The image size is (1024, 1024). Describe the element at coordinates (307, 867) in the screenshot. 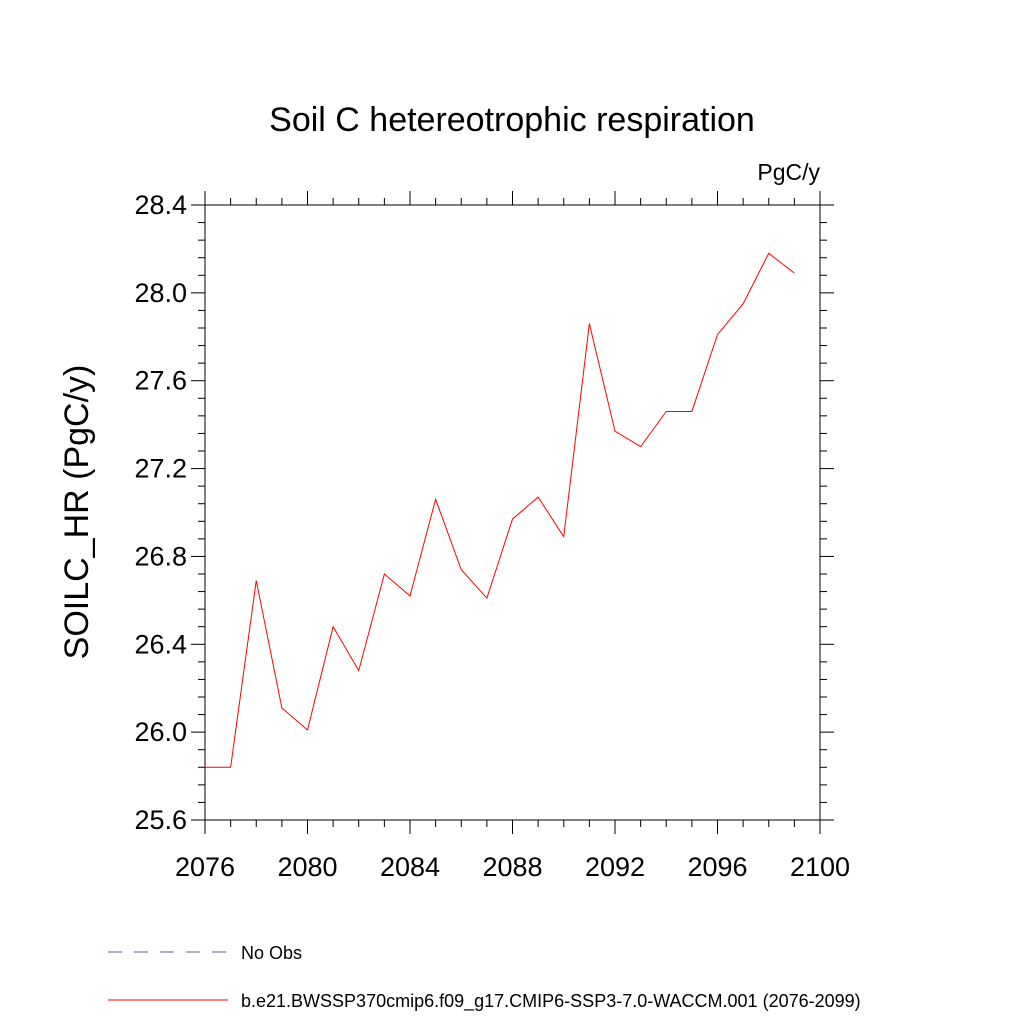

I see `x-tick-label: 2080` at that location.